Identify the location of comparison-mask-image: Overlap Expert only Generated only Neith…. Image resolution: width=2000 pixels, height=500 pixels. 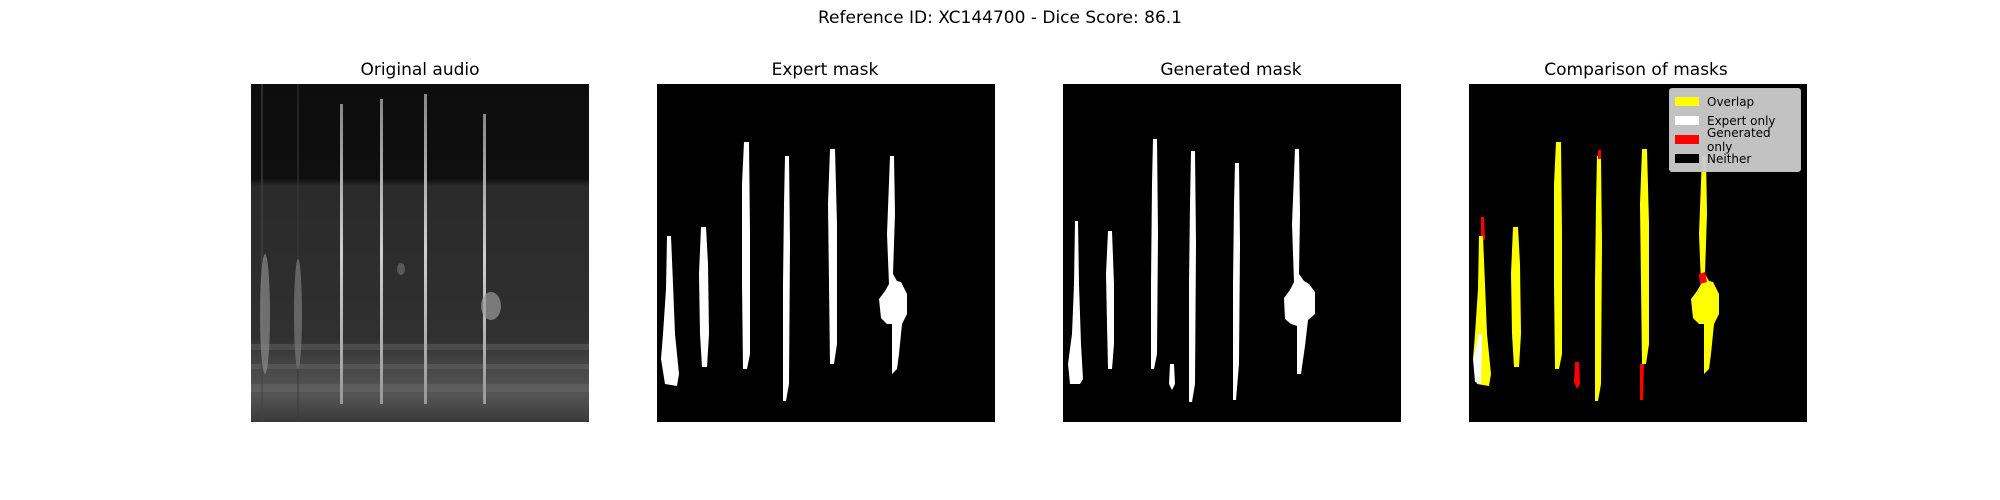
(1638, 253).